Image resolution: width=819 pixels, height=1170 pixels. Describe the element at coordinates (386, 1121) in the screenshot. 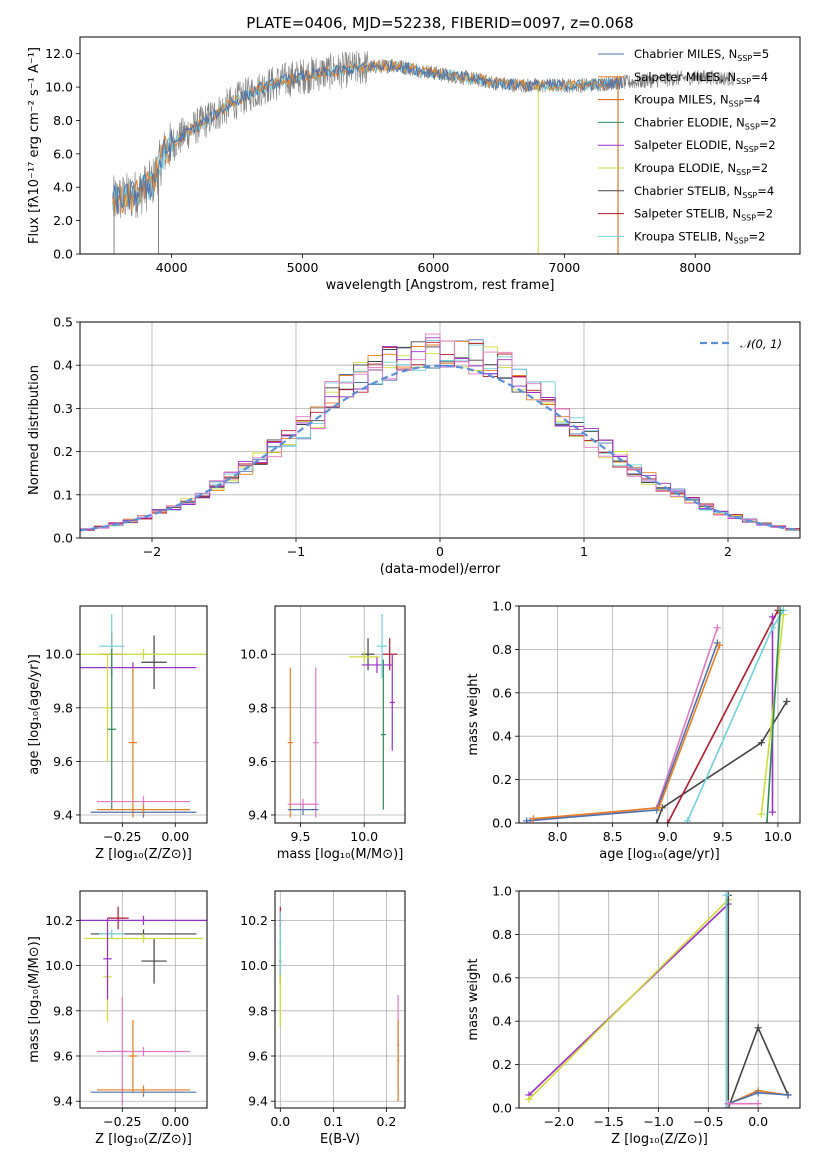

I see `x-tick-label: 0.2` at that location.